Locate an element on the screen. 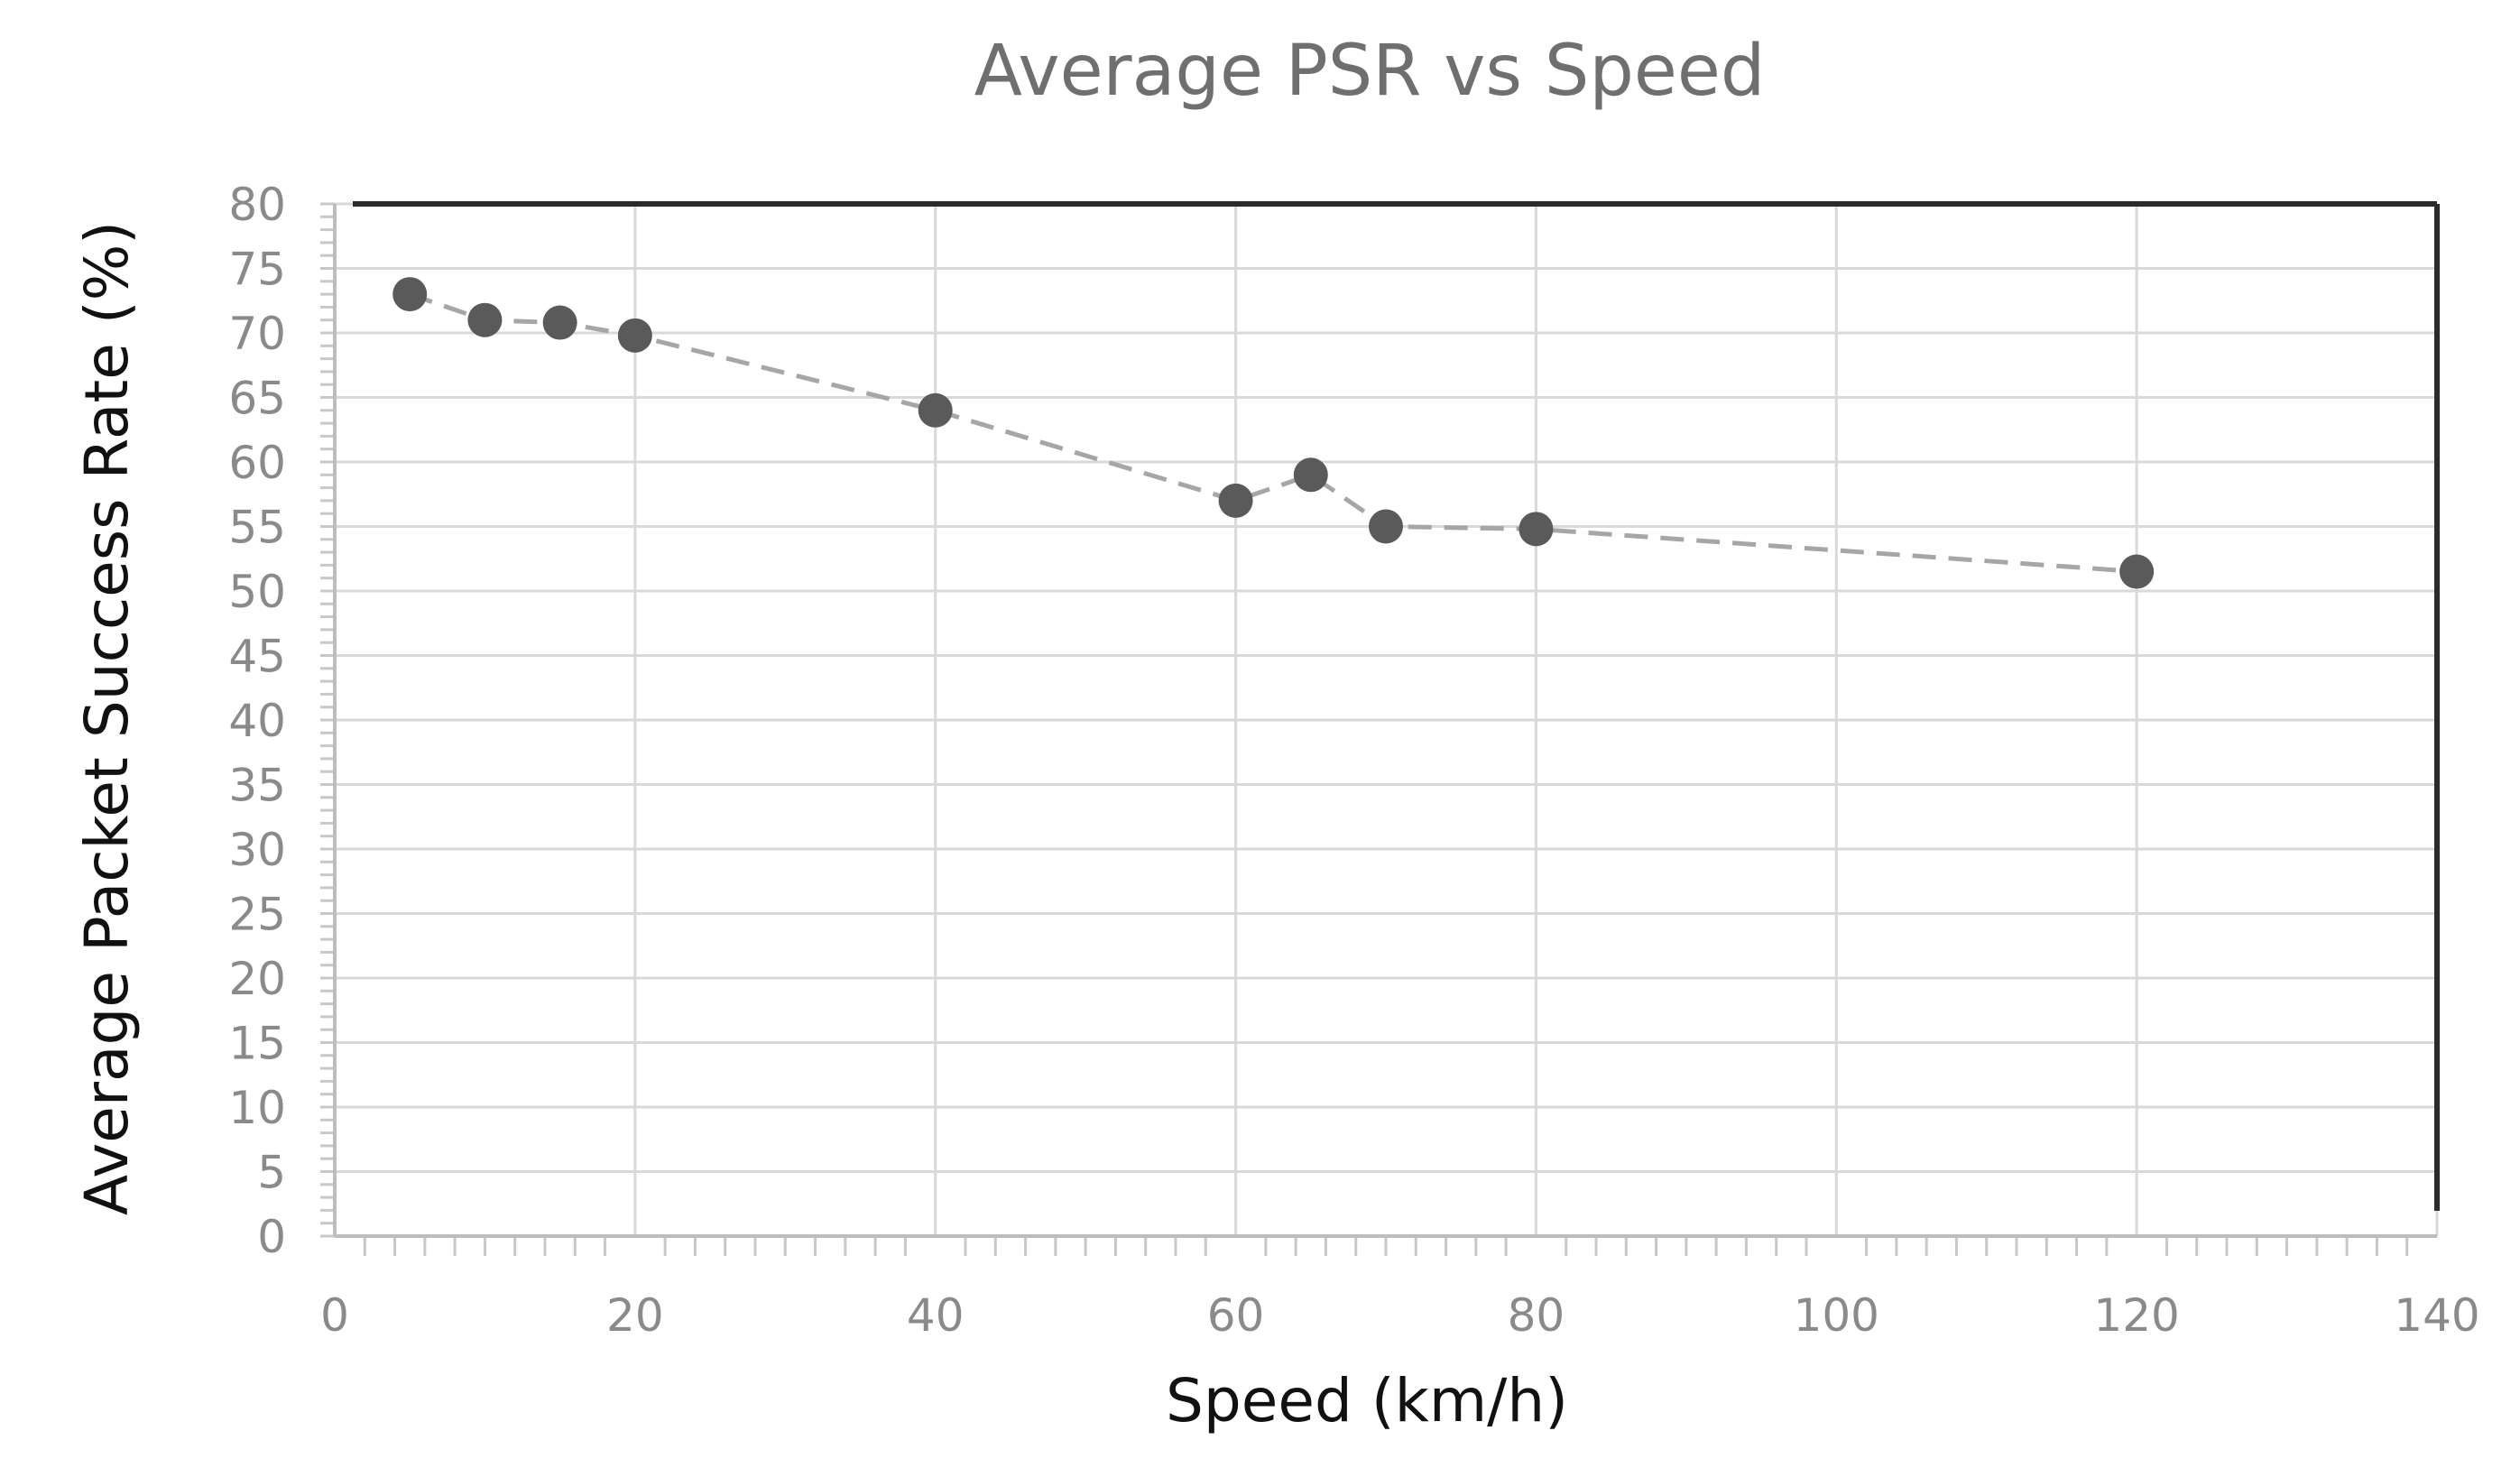 Image resolution: width=2520 pixels, height=1477 pixels. x-tick-label: 0 is located at coordinates (334, 1316).